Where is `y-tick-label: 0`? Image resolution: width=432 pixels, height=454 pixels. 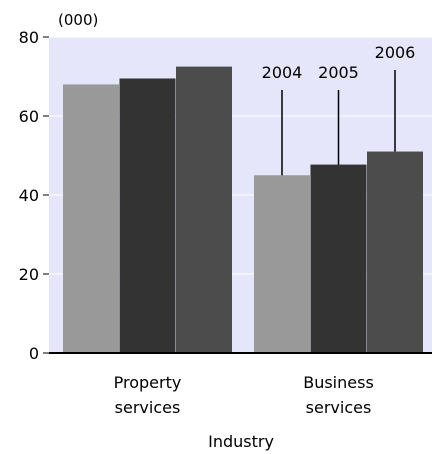
y-tick-label: 0 is located at coordinates (34, 353).